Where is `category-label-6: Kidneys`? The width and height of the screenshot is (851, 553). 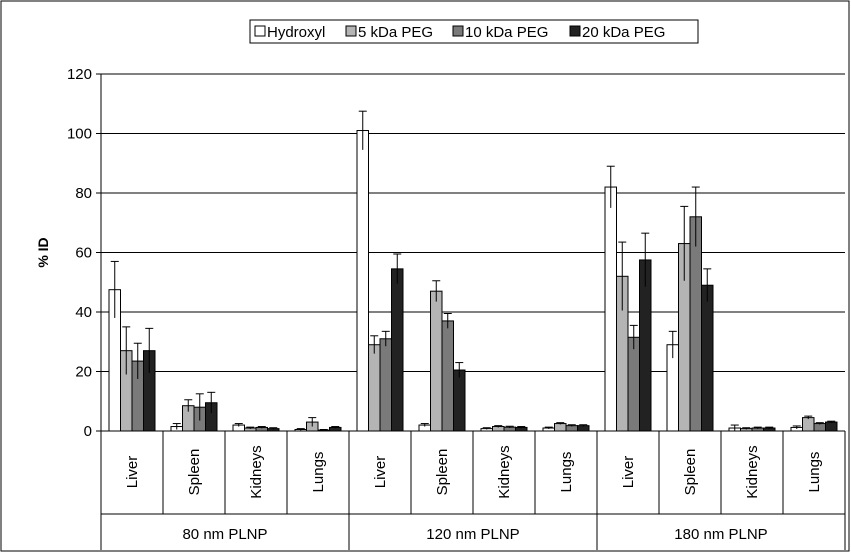 category-label-6: Kidneys is located at coordinates (504, 471).